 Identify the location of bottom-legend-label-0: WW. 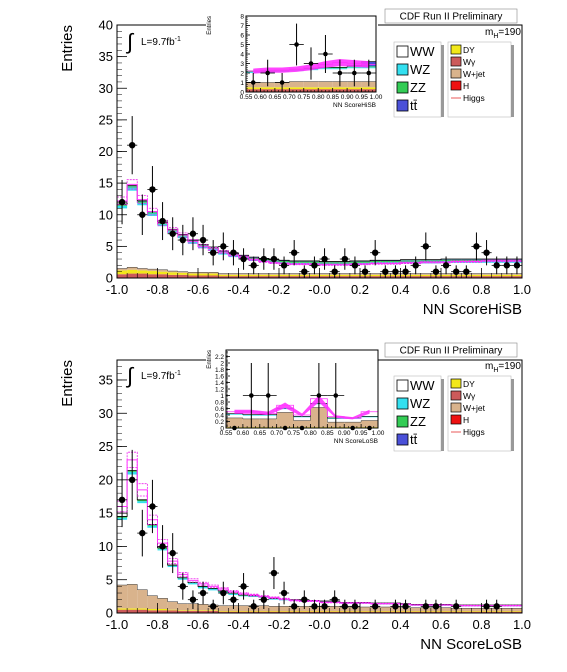
(422, 385).